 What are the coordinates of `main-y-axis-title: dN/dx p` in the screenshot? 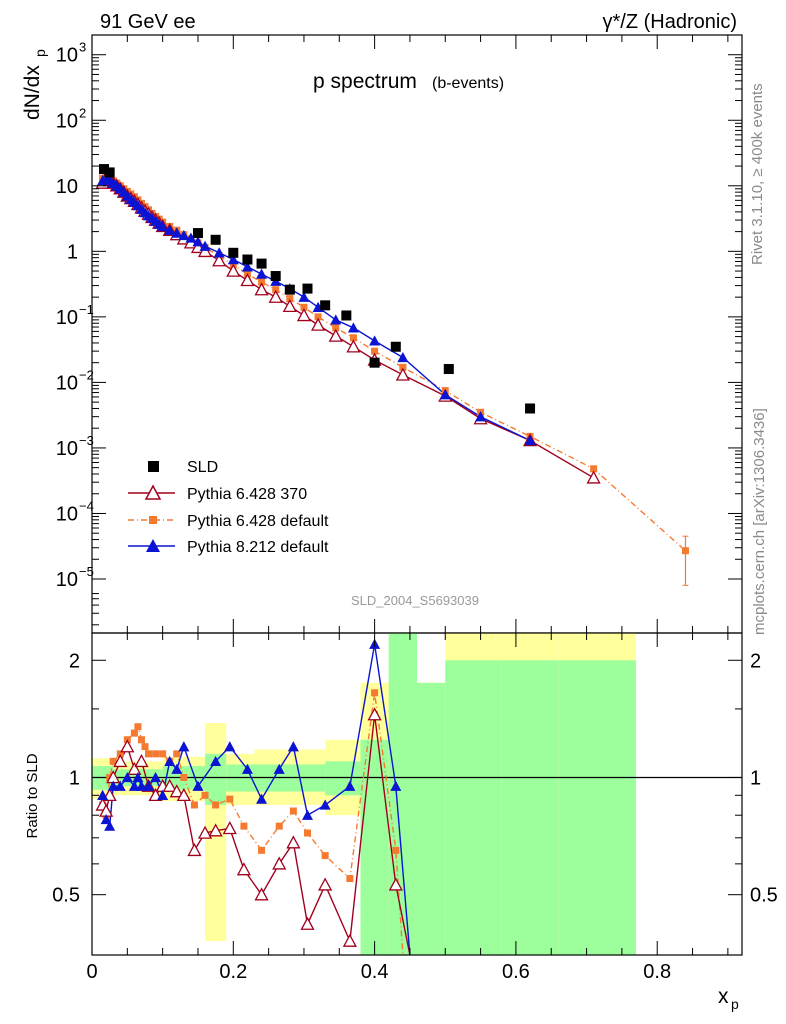 It's located at (34, 84).